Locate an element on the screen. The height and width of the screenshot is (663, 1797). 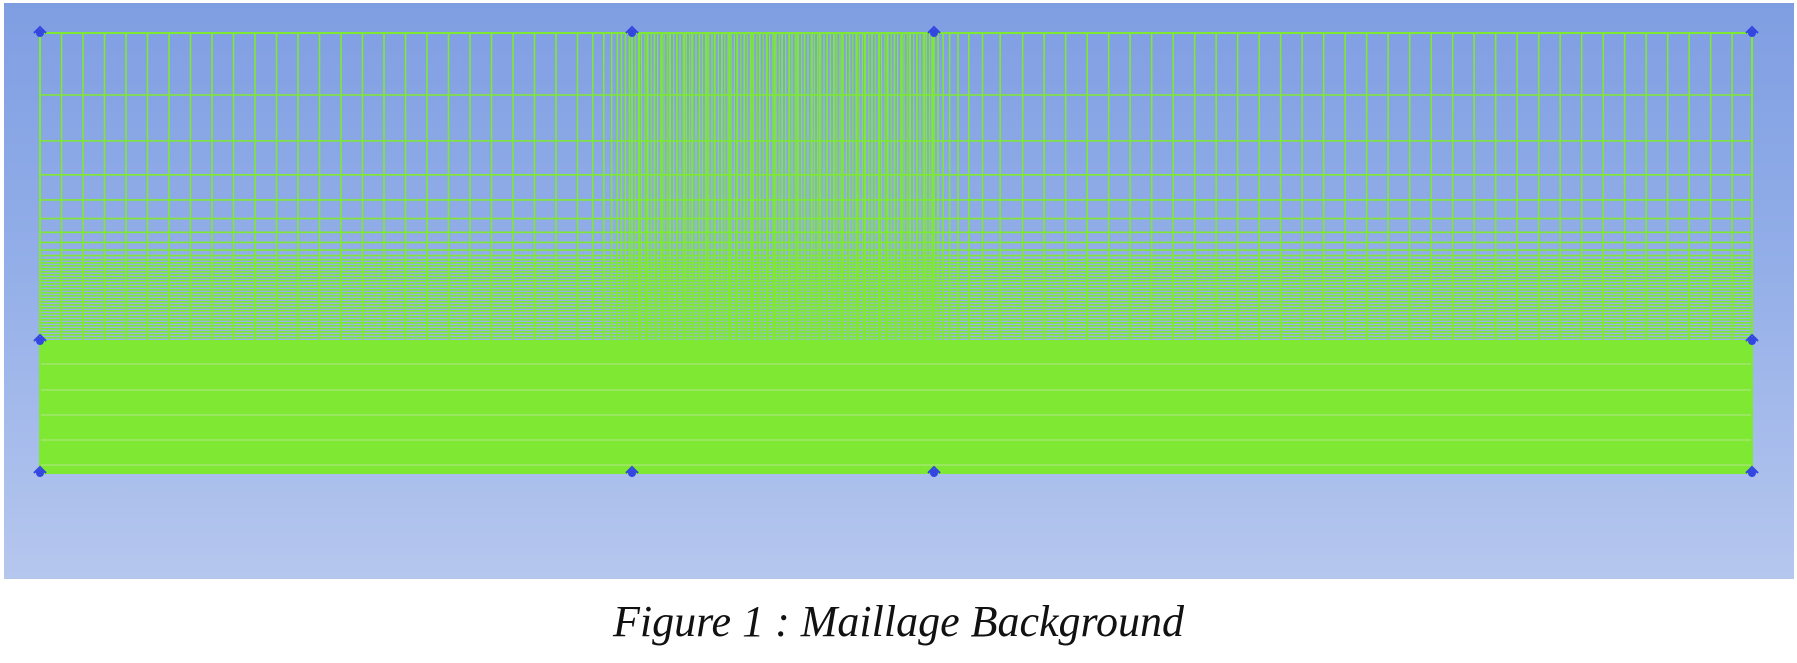
figure-caption: Figure 1 : Maillage Background is located at coordinates (898, 621).